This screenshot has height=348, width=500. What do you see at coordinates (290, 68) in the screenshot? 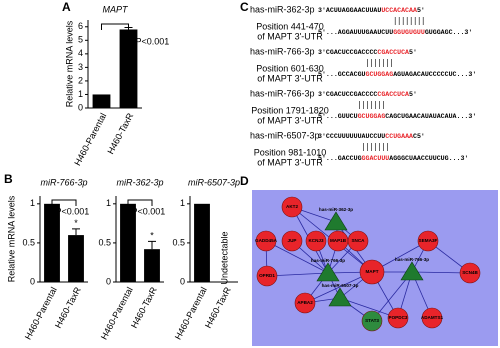
I see `utr-position: Position 601-630` at bounding box center [290, 68].